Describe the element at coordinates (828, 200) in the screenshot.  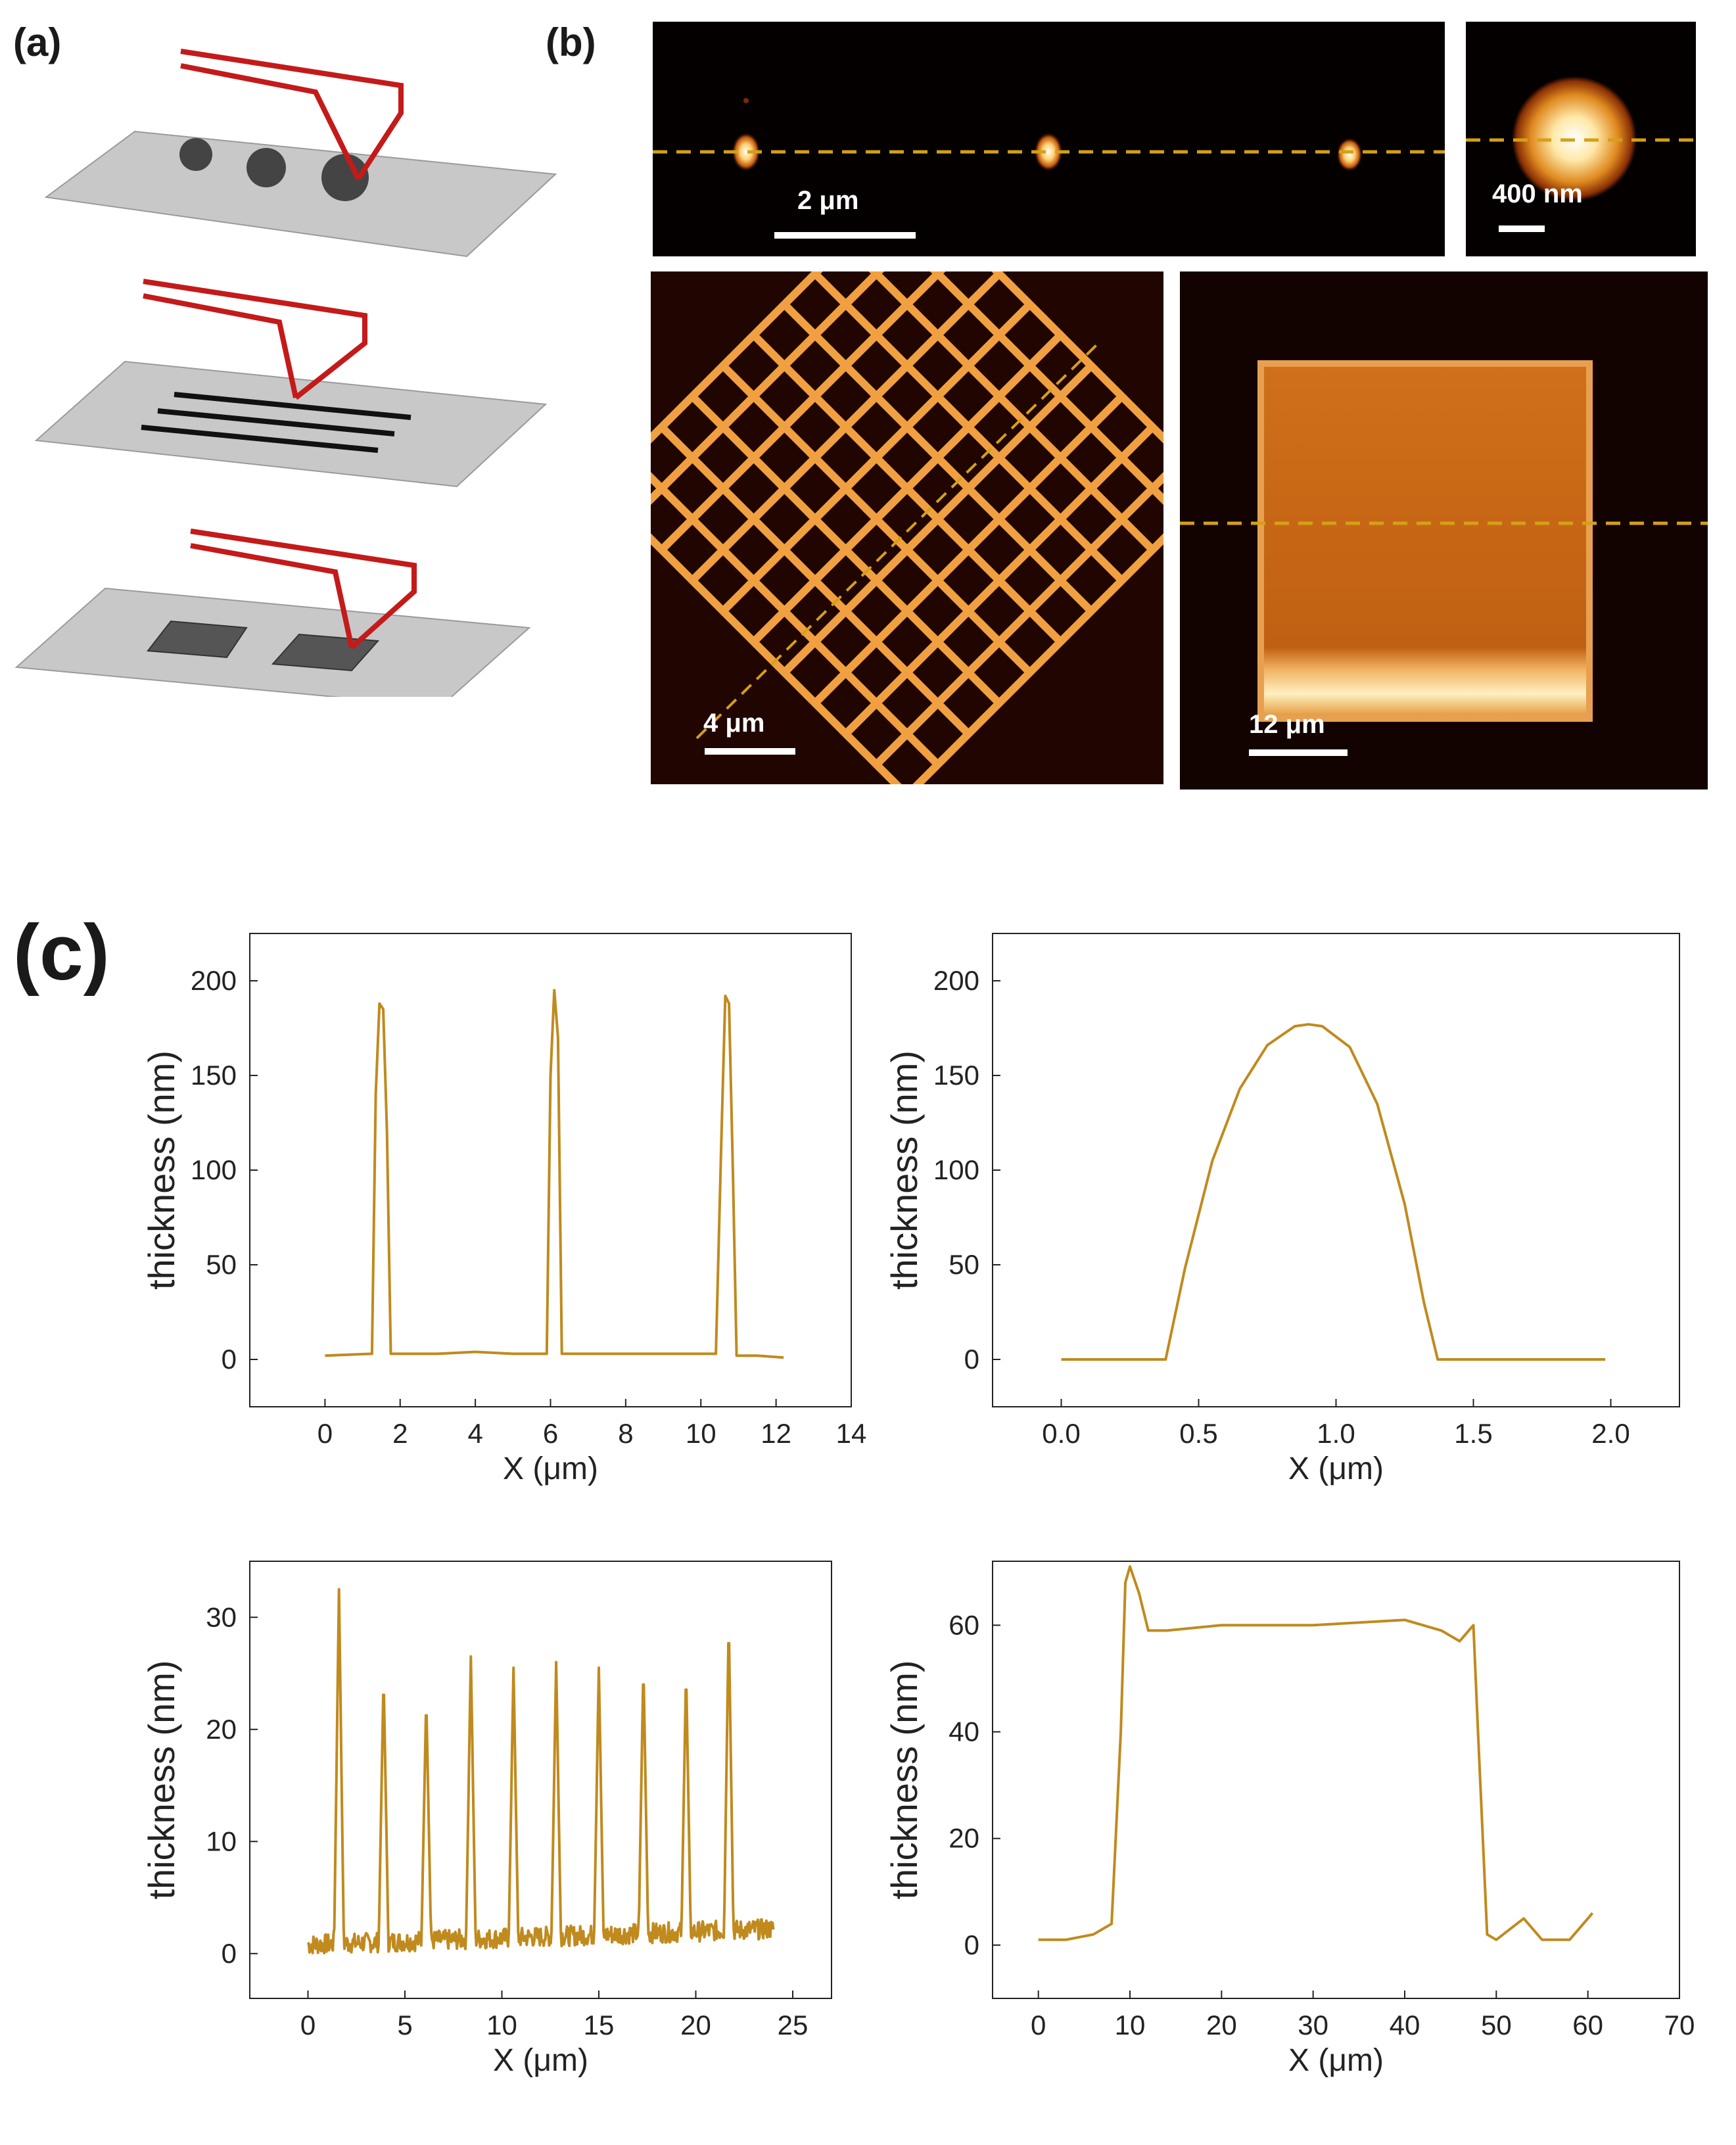
I see `scale-label-dots: 2 μm` at that location.